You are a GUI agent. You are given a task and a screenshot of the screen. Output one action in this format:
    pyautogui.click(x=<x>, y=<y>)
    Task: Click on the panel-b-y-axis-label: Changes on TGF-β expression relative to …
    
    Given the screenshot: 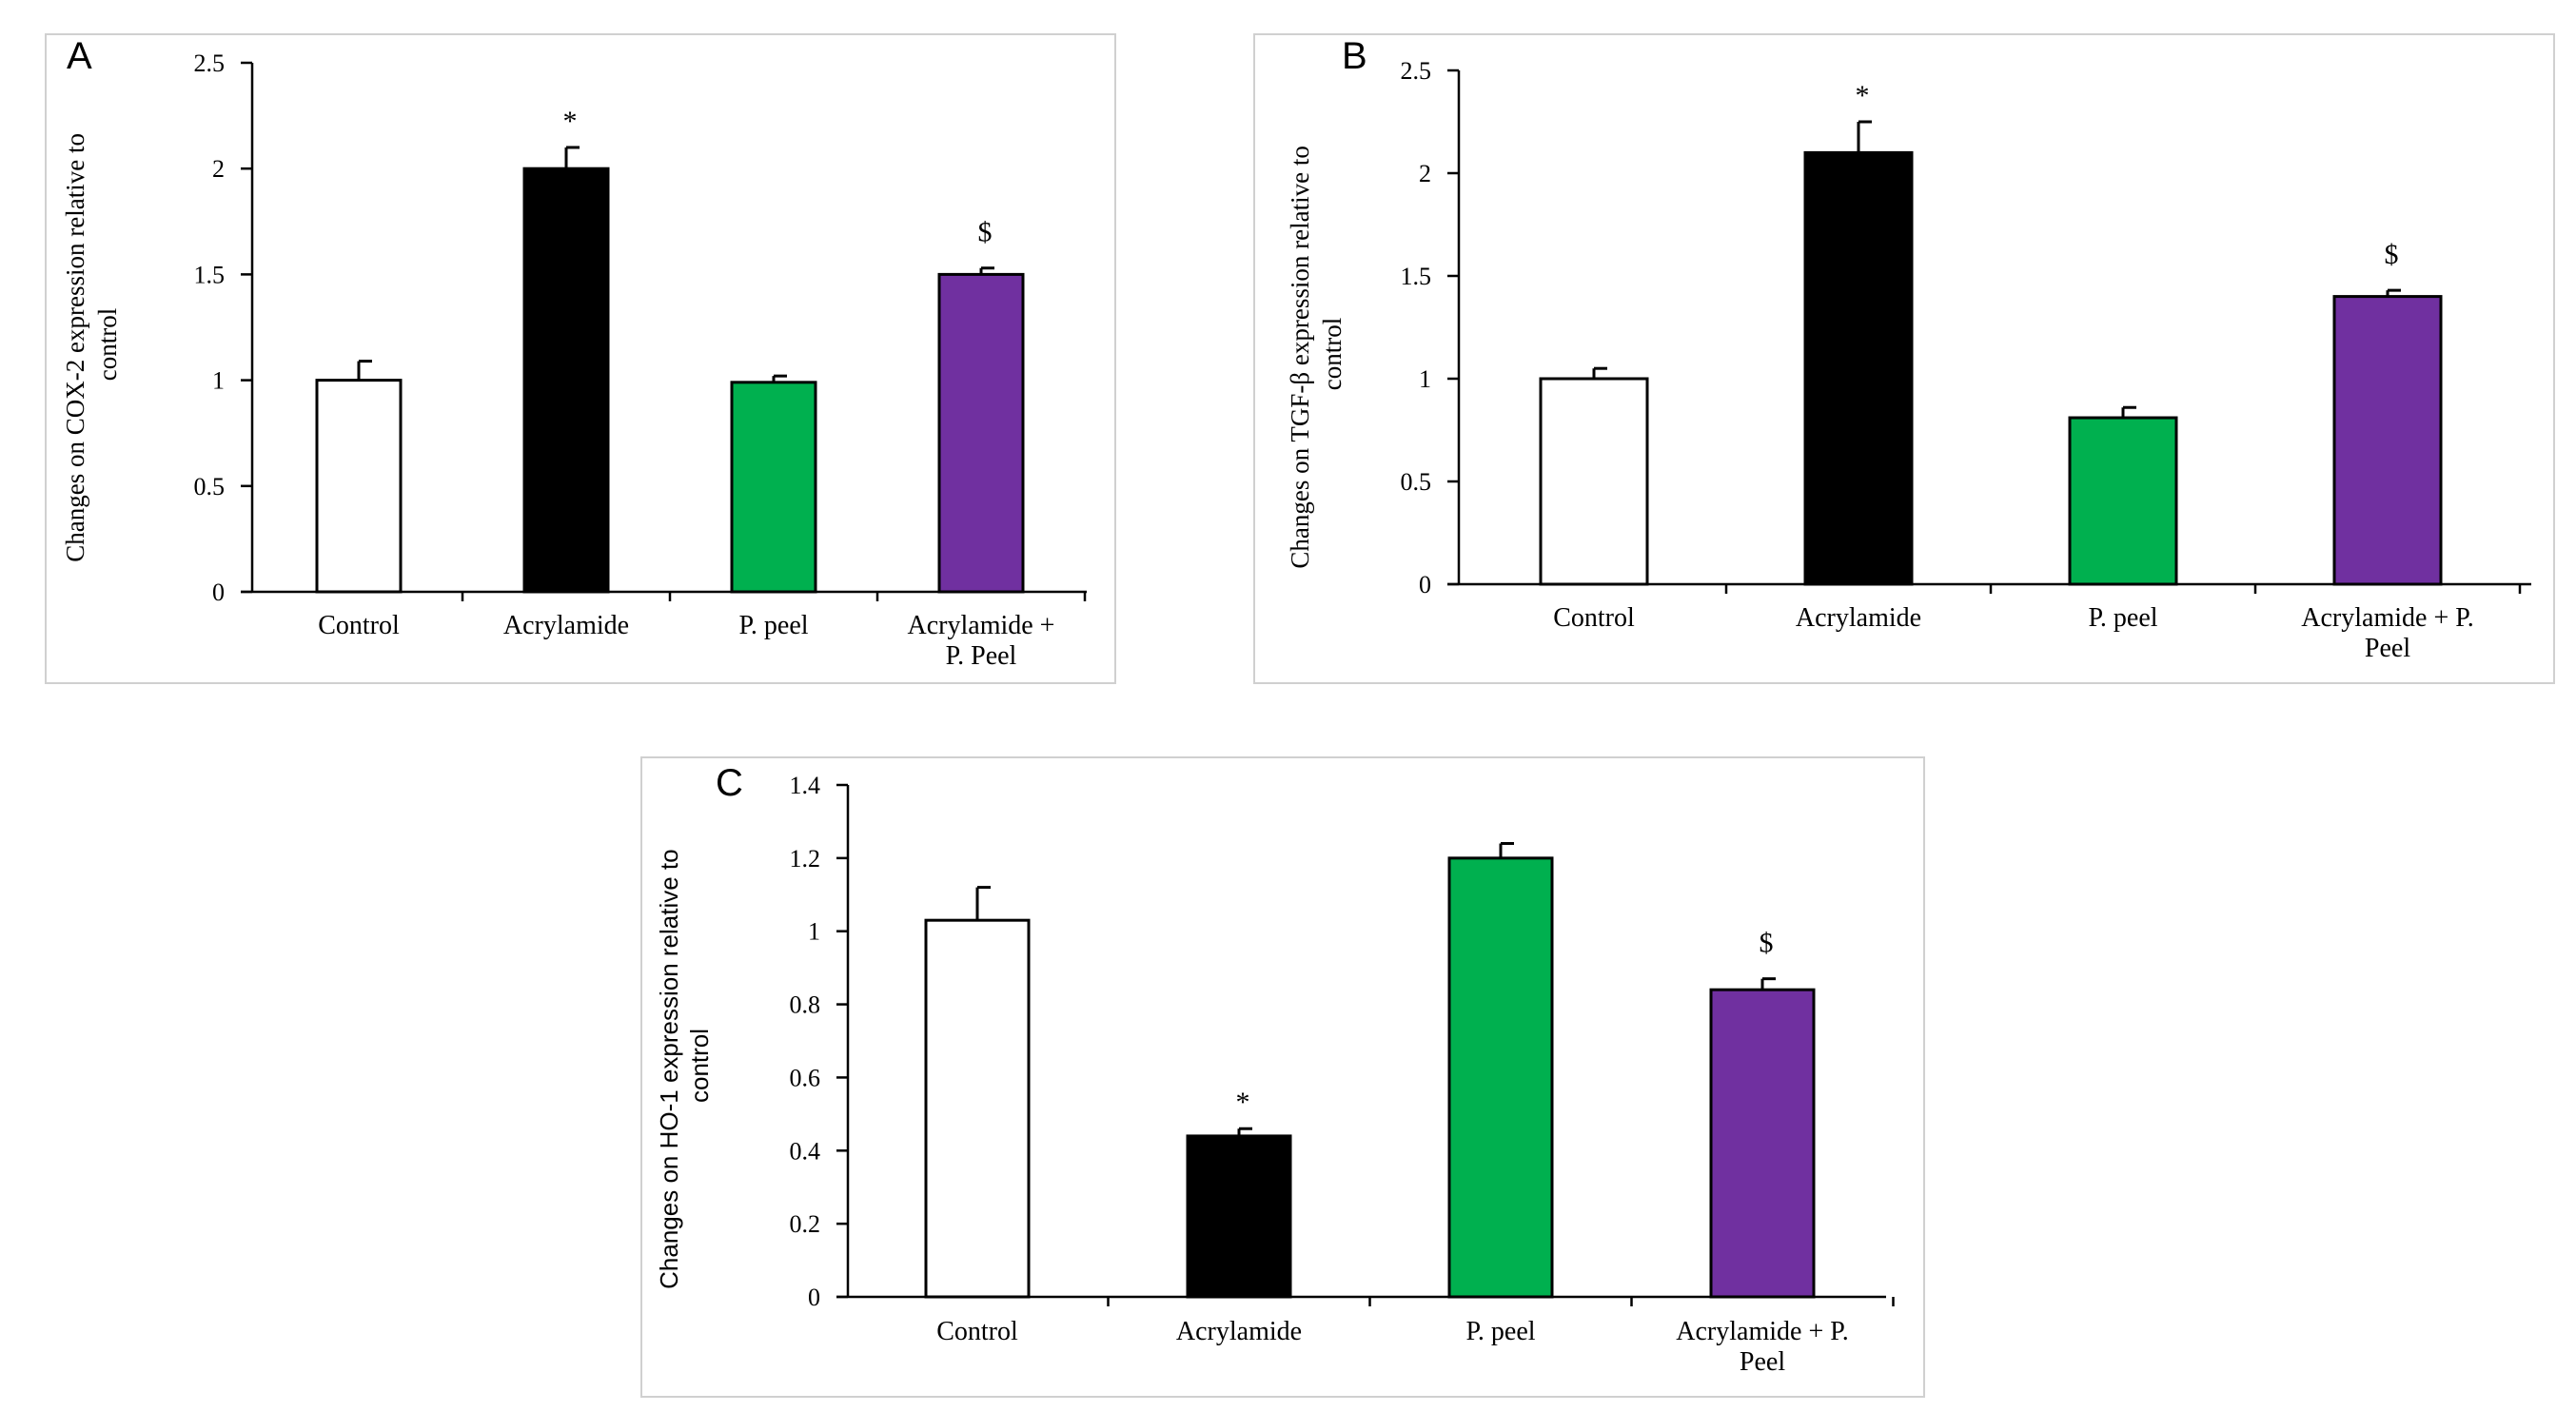 What is the action you would take?
    pyautogui.click(x=1316, y=353)
    